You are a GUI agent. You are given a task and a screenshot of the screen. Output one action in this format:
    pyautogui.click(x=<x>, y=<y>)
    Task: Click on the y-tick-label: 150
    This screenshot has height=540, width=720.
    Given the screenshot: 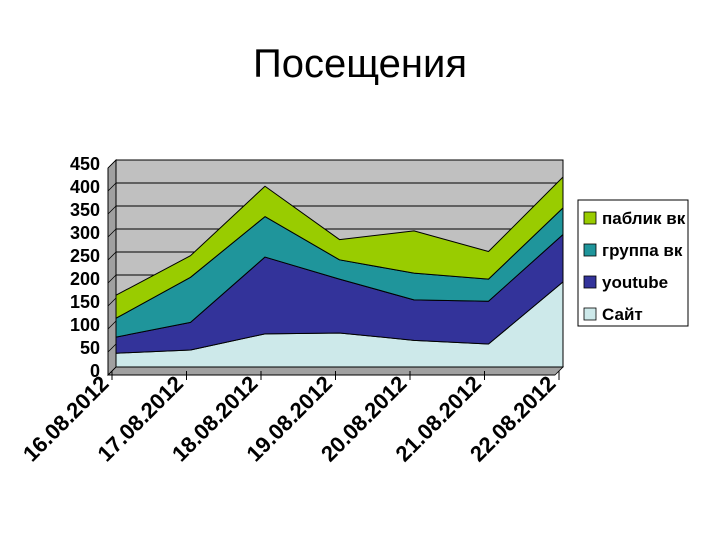 What is the action you would take?
    pyautogui.click(x=85, y=302)
    